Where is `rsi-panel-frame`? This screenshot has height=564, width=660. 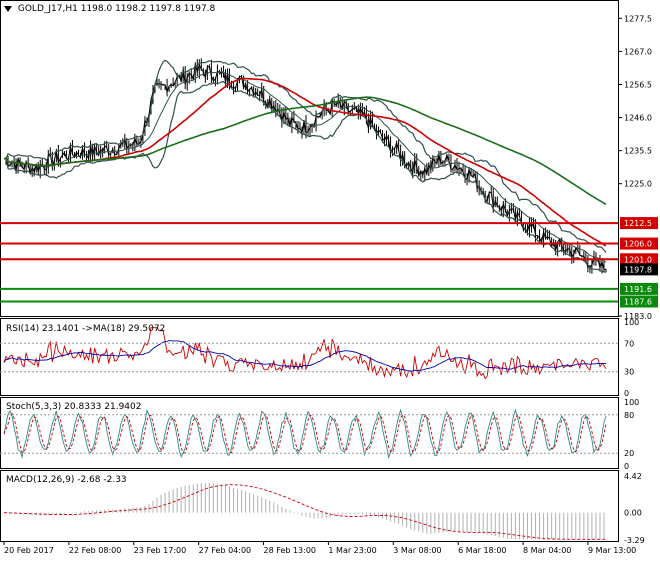
rsi-panel-frame is located at coordinates (309, 357).